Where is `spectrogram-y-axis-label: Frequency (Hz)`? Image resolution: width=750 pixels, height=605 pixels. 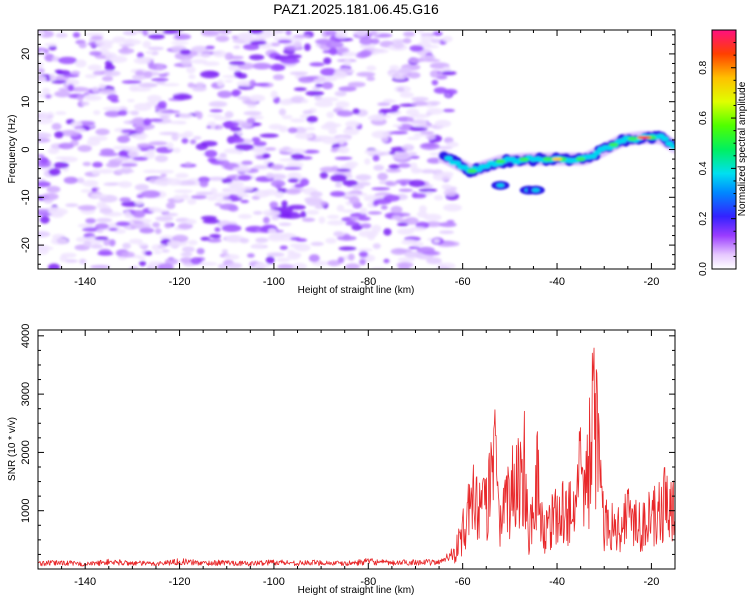
spectrogram-y-axis-label: Frequency (Hz) is located at coordinates (12, 149).